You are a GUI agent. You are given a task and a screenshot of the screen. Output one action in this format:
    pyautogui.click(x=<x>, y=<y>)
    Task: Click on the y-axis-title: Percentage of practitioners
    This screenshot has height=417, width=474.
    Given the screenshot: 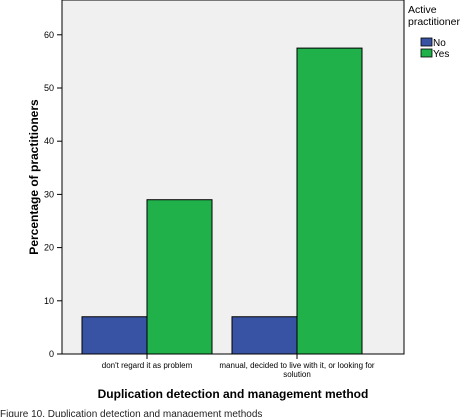 What is the action you would take?
    pyautogui.click(x=34, y=177)
    